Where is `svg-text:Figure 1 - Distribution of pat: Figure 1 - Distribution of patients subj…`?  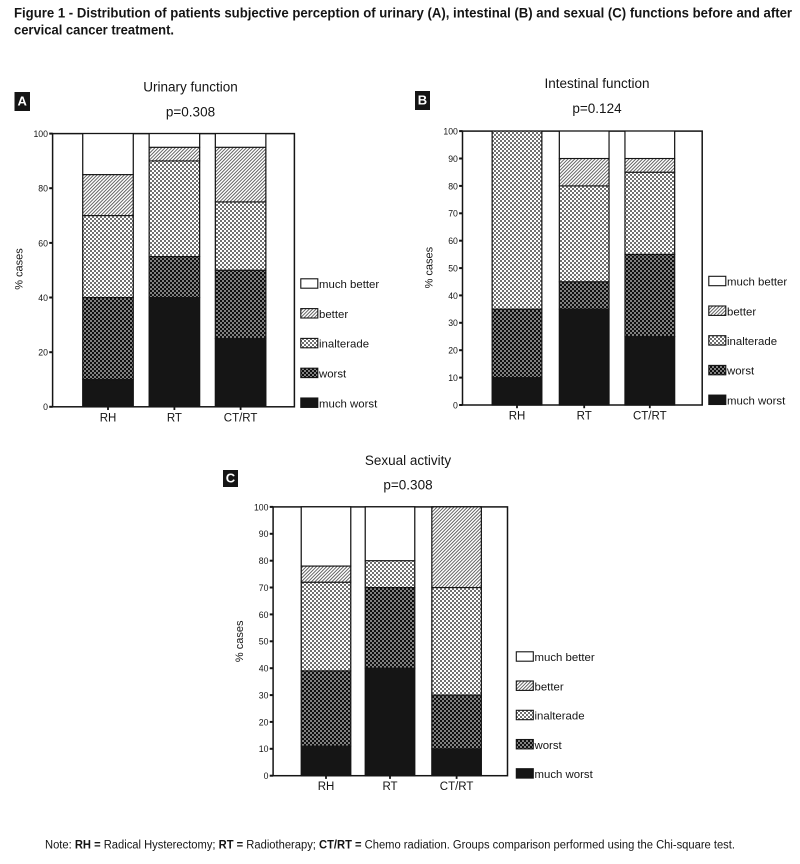 svg-text:Figure 1 - Distribution of pat: Figure 1 - Distribution of patients subj… is located at coordinates (403, 13).